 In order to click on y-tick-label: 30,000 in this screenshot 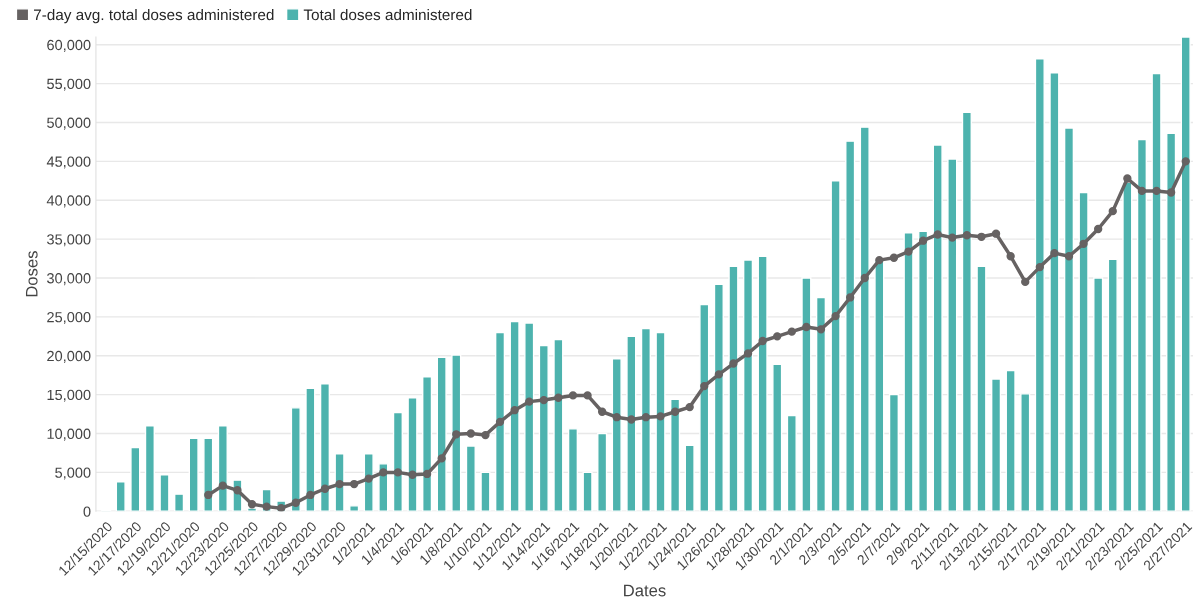, I will do `click(69, 279)`.